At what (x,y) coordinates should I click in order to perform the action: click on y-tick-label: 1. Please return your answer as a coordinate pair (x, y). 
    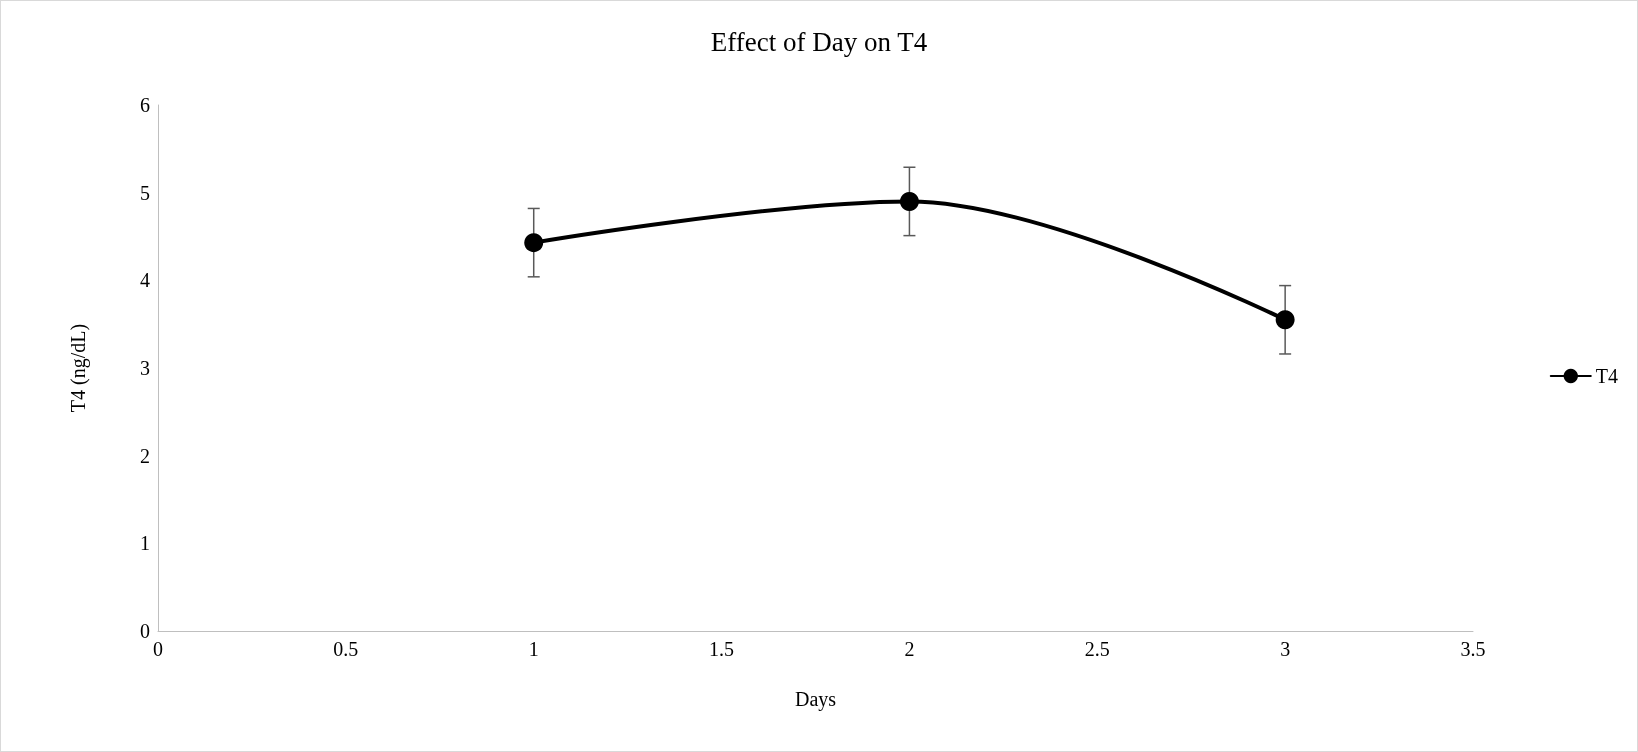
    Looking at the image, I should click on (145, 543).